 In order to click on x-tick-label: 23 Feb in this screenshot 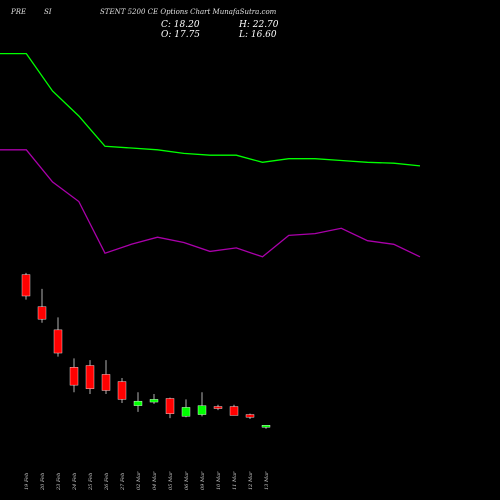, I will do `click(59, 482)`.